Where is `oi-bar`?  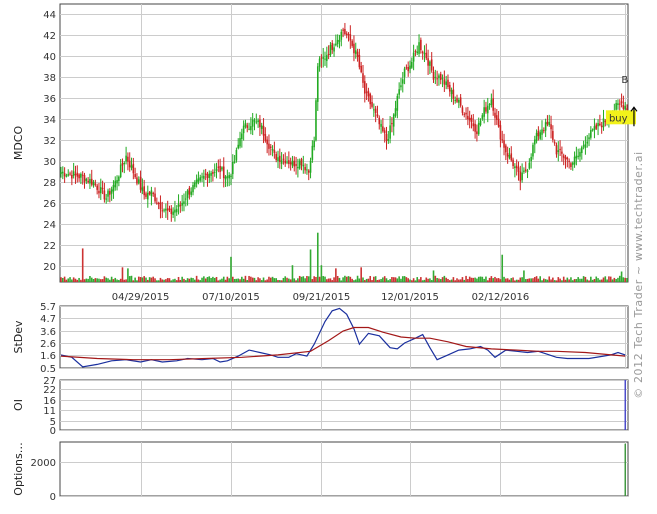
oi-bar is located at coordinates (625, 405).